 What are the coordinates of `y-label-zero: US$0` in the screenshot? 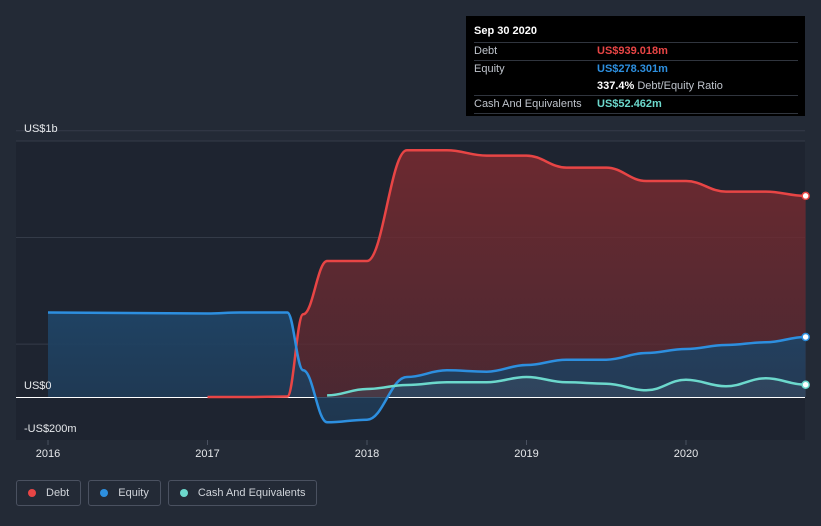 It's located at (38, 386).